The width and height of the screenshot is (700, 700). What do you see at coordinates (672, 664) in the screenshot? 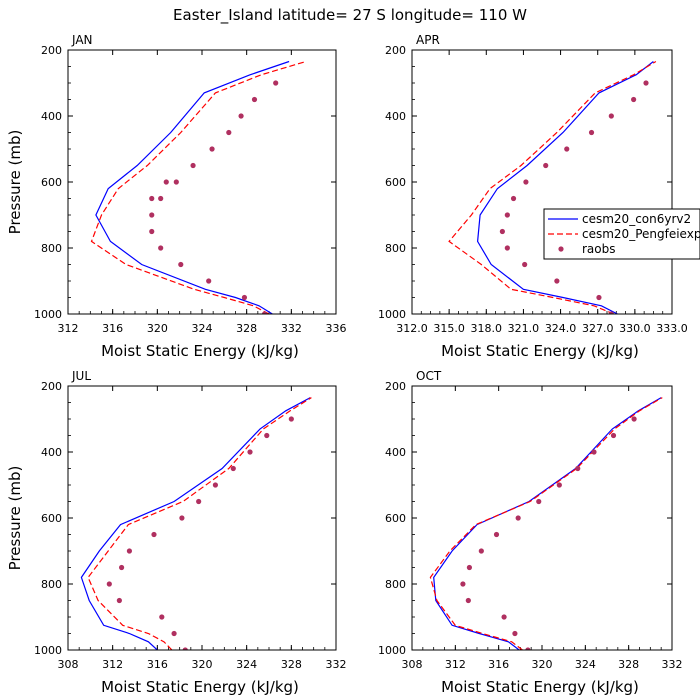
I see `x-tick-label: 332` at bounding box center [672, 664].